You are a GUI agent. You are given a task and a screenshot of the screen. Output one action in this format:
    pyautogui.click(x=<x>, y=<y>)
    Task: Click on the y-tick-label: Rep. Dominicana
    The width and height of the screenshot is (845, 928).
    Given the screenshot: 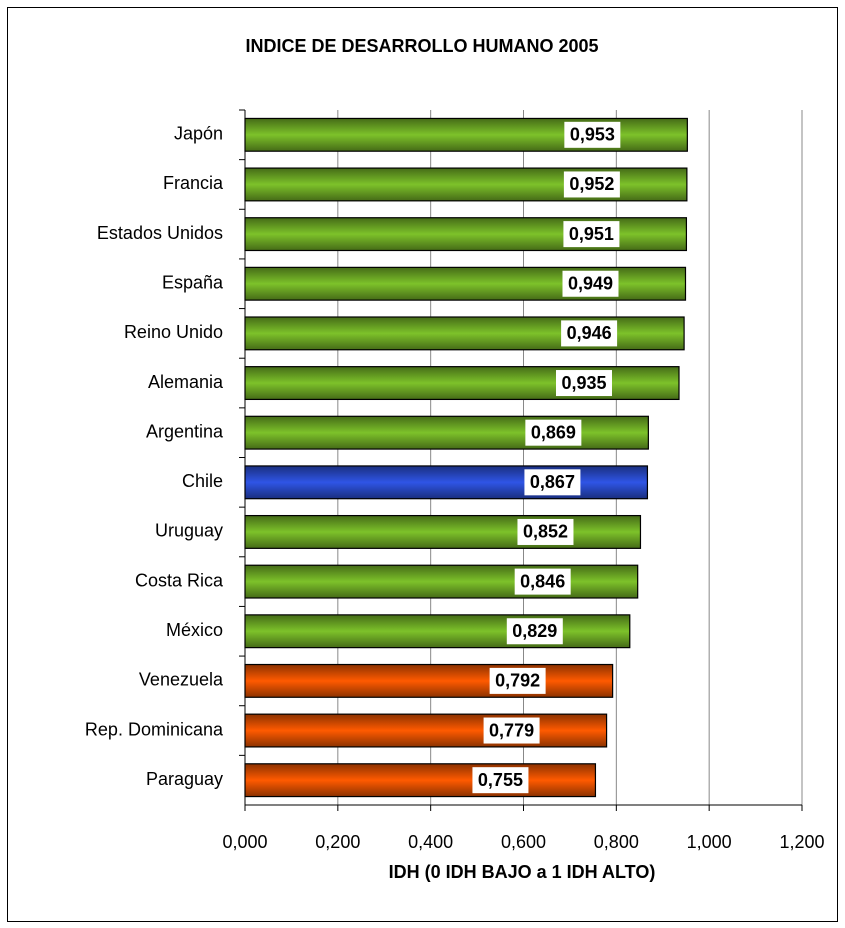 What is the action you would take?
    pyautogui.click(x=154, y=729)
    